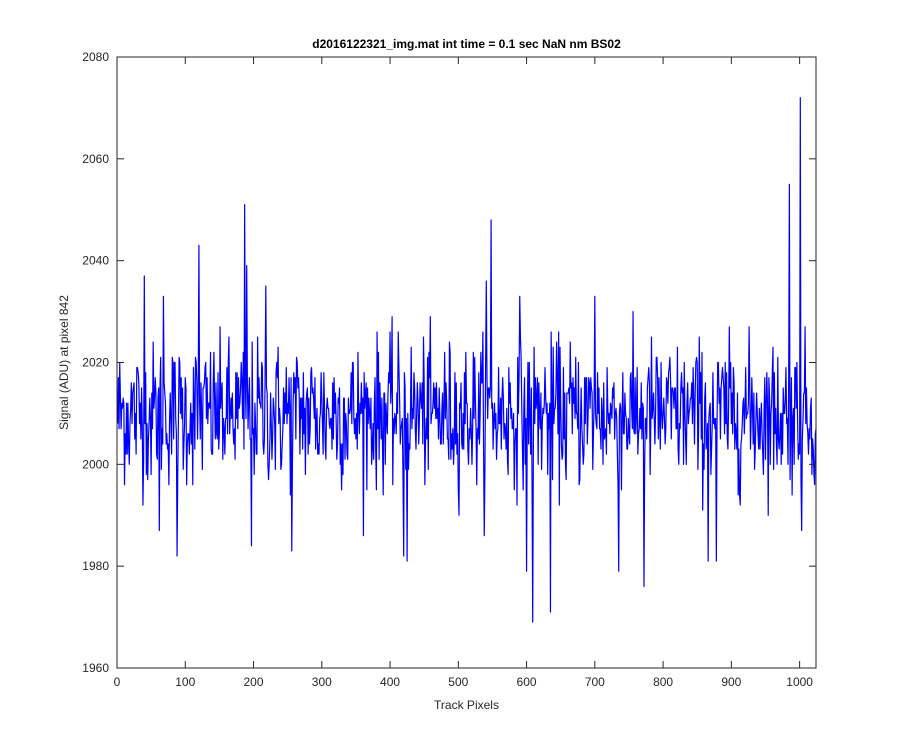 This screenshot has height=750, width=900. Describe the element at coordinates (731, 682) in the screenshot. I see `x-tick-label: 900` at that location.